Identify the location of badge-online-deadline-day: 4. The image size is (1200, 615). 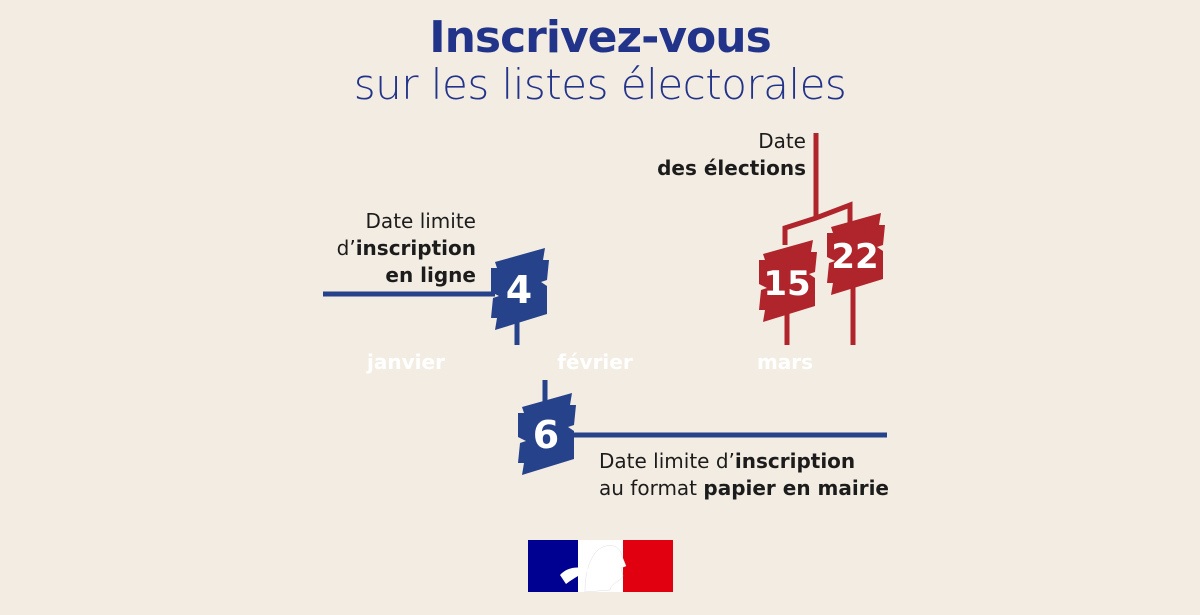
(519, 290).